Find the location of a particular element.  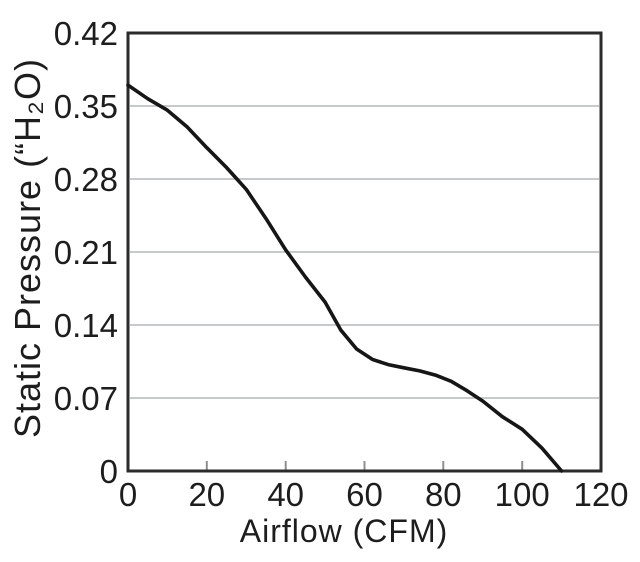

y-tick-label: 0.28 is located at coordinates (86, 179).